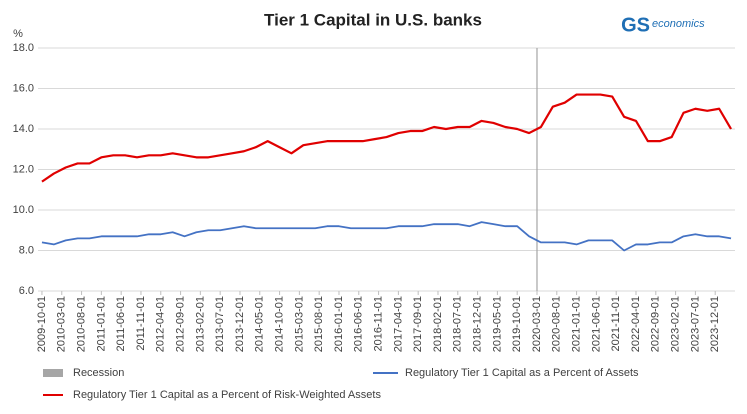 The width and height of the screenshot is (747, 414). What do you see at coordinates (438, 324) in the screenshot?
I see `x-tick-label: 2018-02-01` at bounding box center [438, 324].